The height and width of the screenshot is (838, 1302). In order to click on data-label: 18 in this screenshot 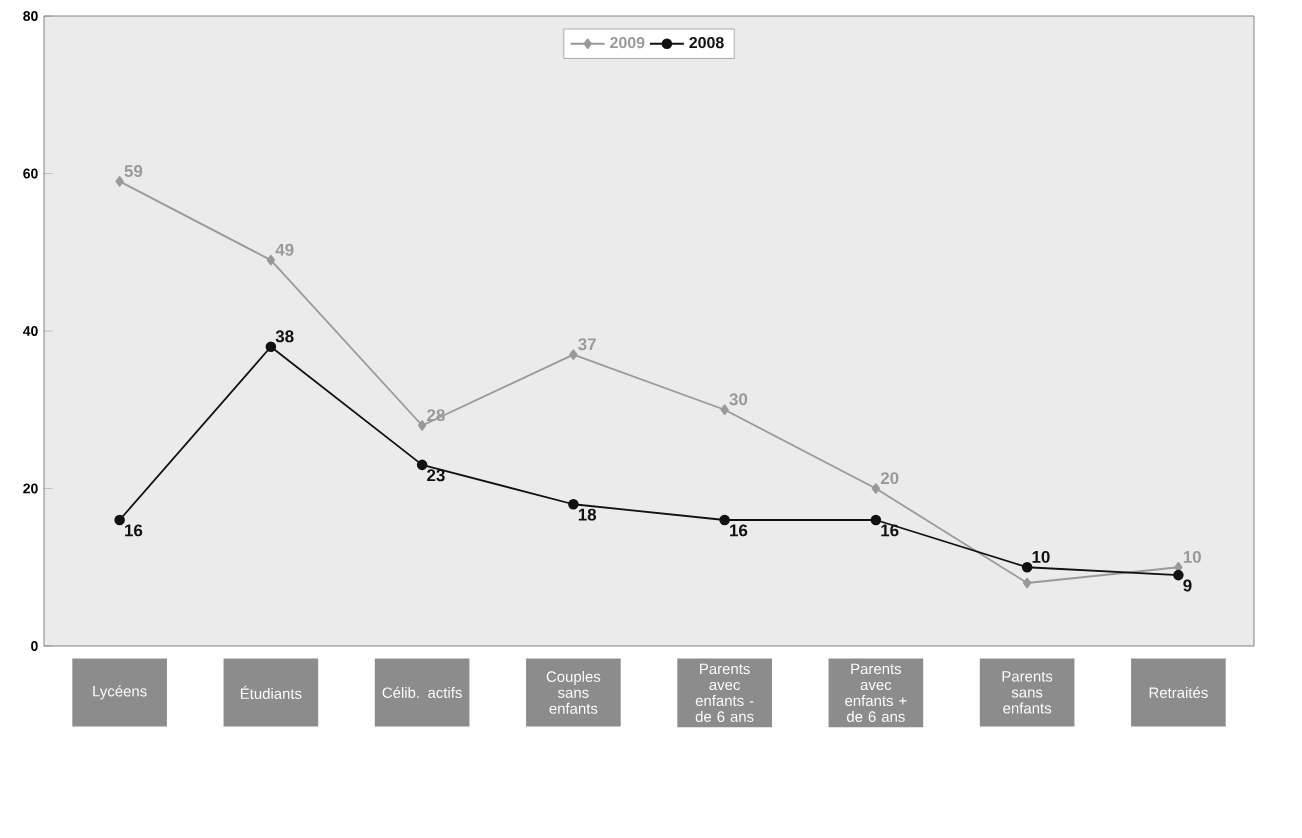, I will do `click(587, 514)`.